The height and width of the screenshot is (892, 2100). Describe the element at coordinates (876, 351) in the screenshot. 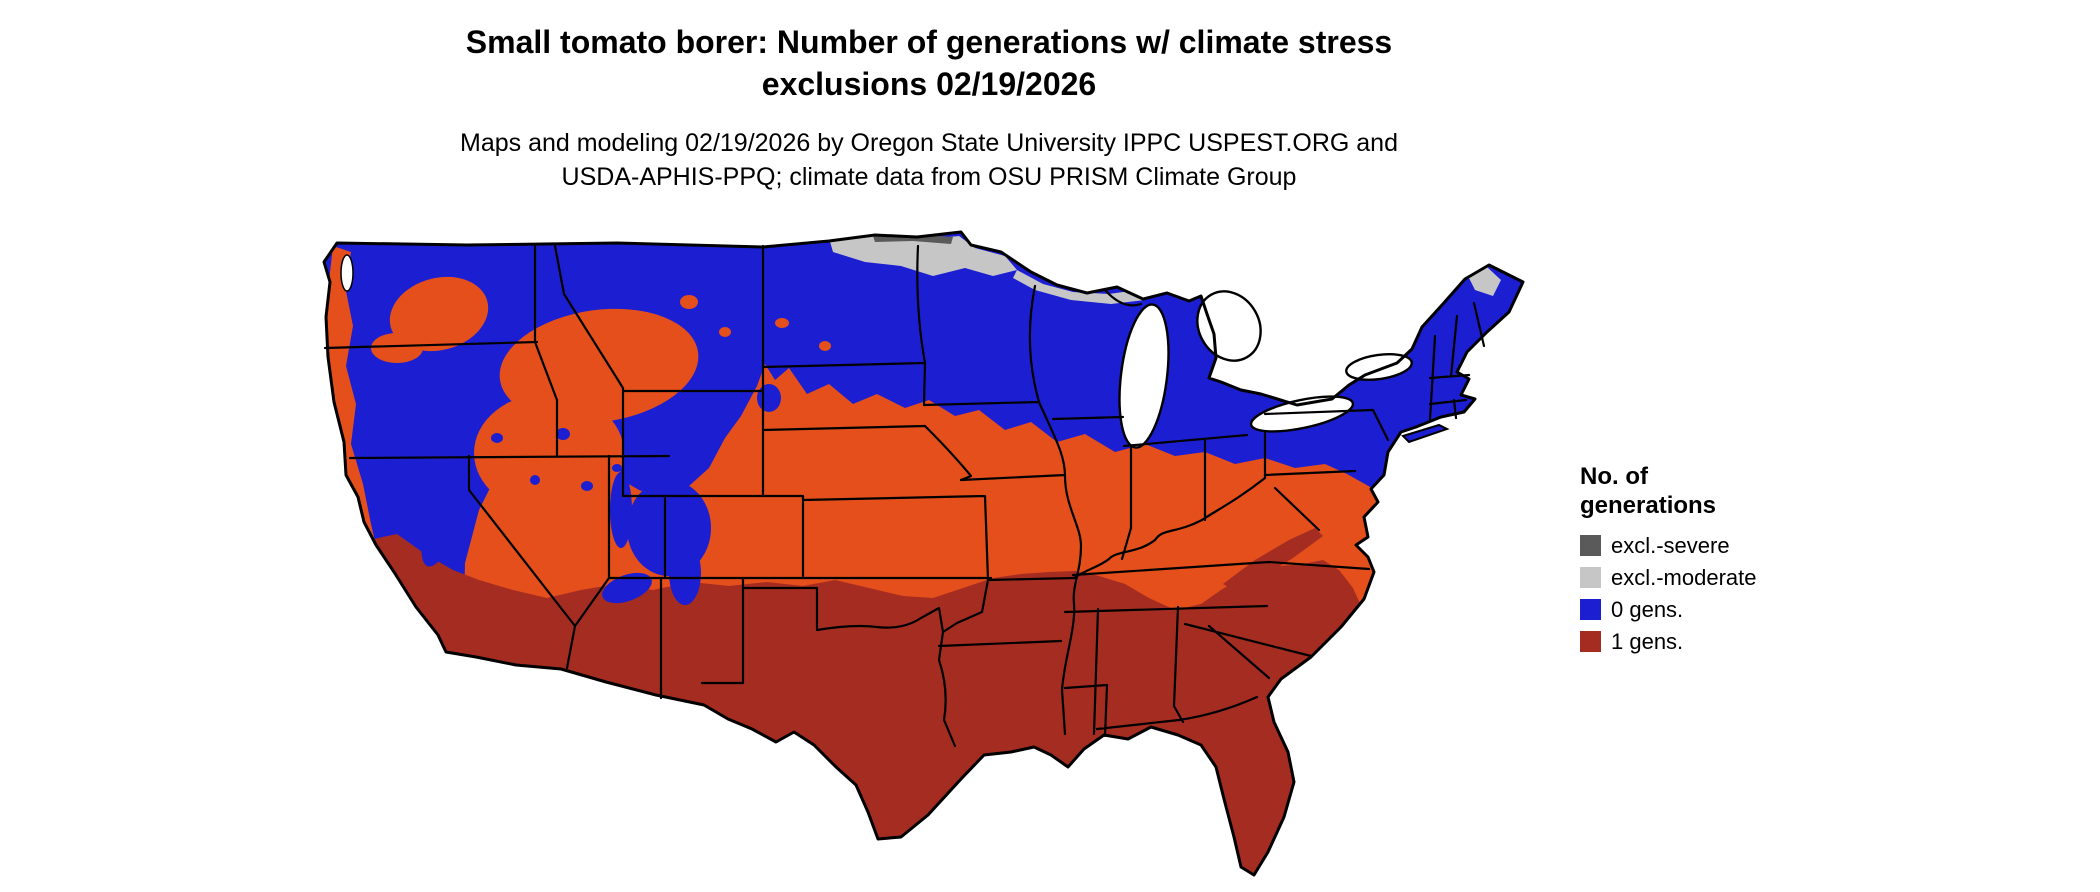

I see `great-lakes` at that location.